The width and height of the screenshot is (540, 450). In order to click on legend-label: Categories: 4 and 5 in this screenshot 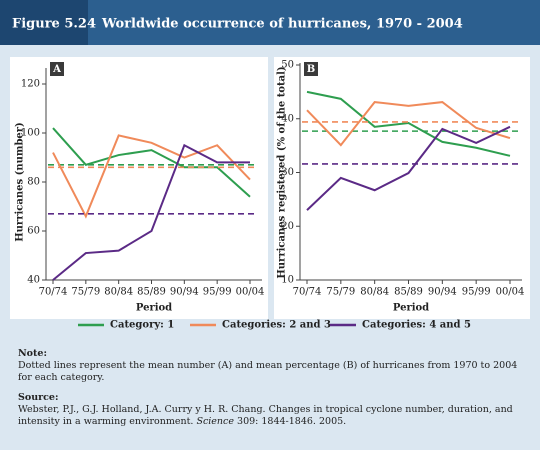, I will do `click(416, 325)`.